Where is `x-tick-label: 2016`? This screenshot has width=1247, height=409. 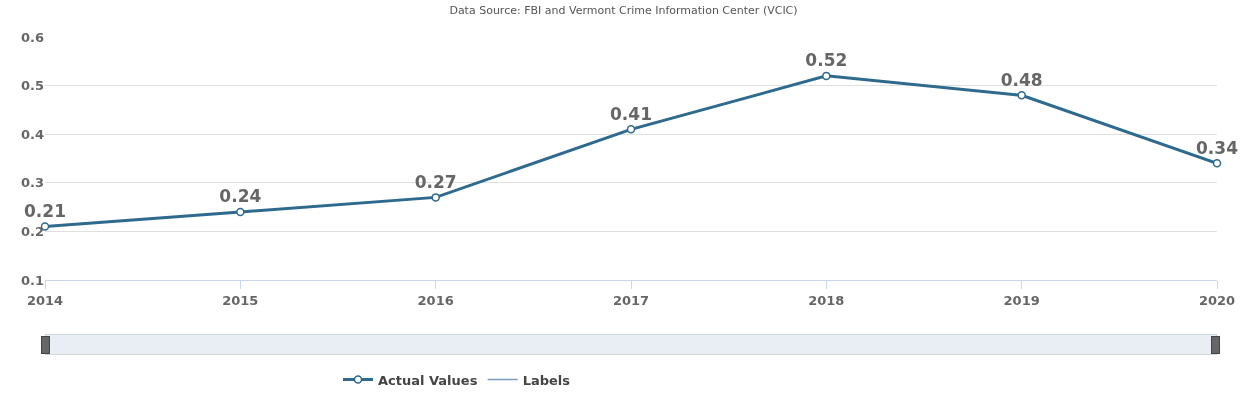
x-tick-label: 2016 is located at coordinates (435, 300).